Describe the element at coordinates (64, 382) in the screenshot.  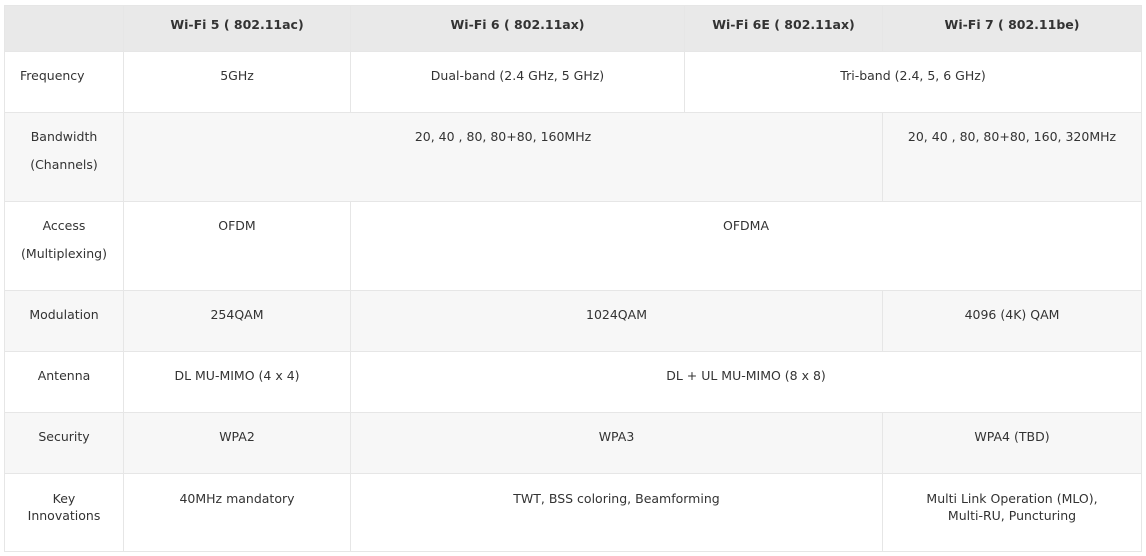
I see `row-label: Antenna` at that location.